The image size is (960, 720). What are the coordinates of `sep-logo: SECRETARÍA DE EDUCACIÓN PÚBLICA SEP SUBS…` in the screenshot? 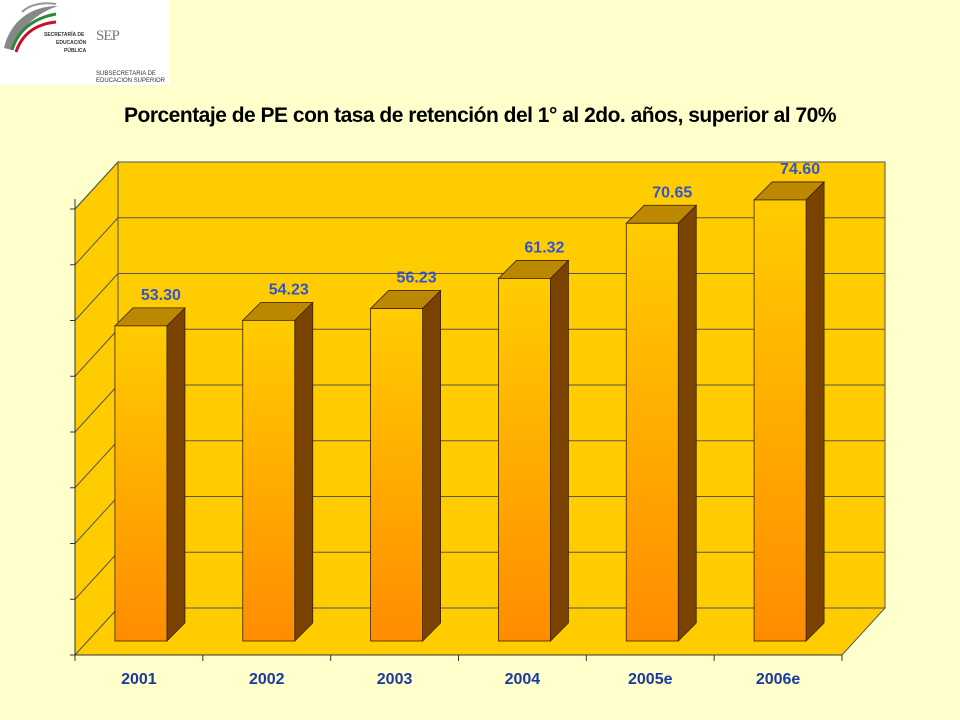 It's located at (85, 42).